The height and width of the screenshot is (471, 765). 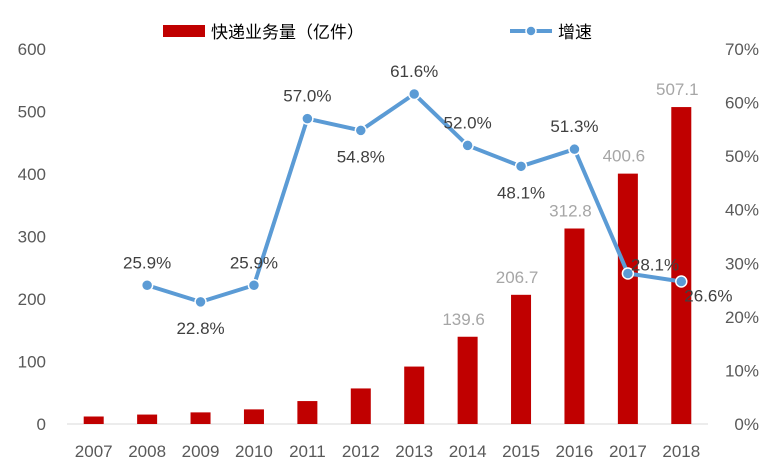 I want to click on x-axis-tick-label: 2015, so click(x=521, y=451).